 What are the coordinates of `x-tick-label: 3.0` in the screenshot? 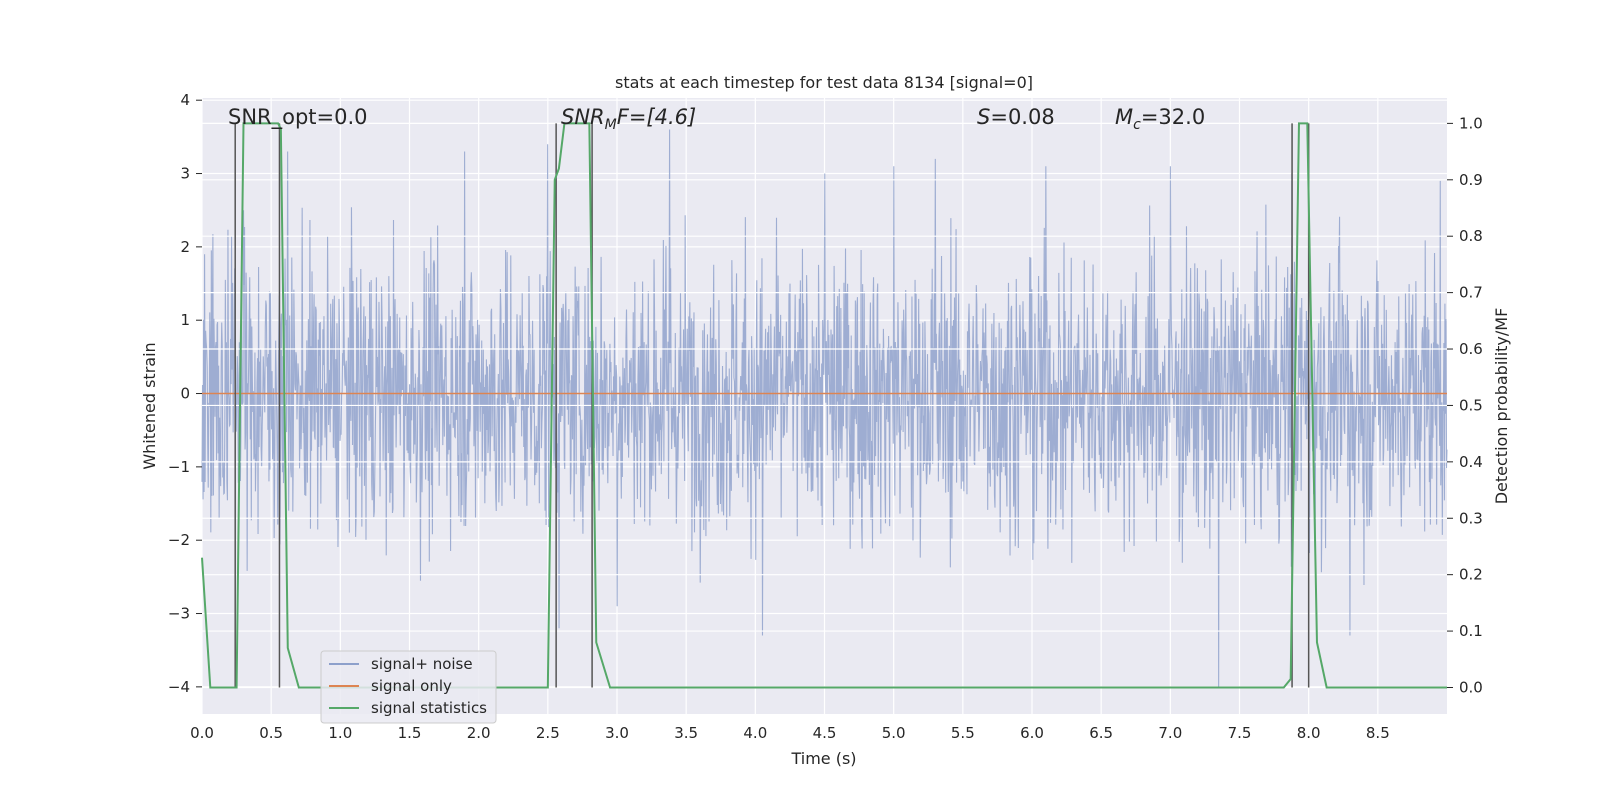 It's located at (617, 733).